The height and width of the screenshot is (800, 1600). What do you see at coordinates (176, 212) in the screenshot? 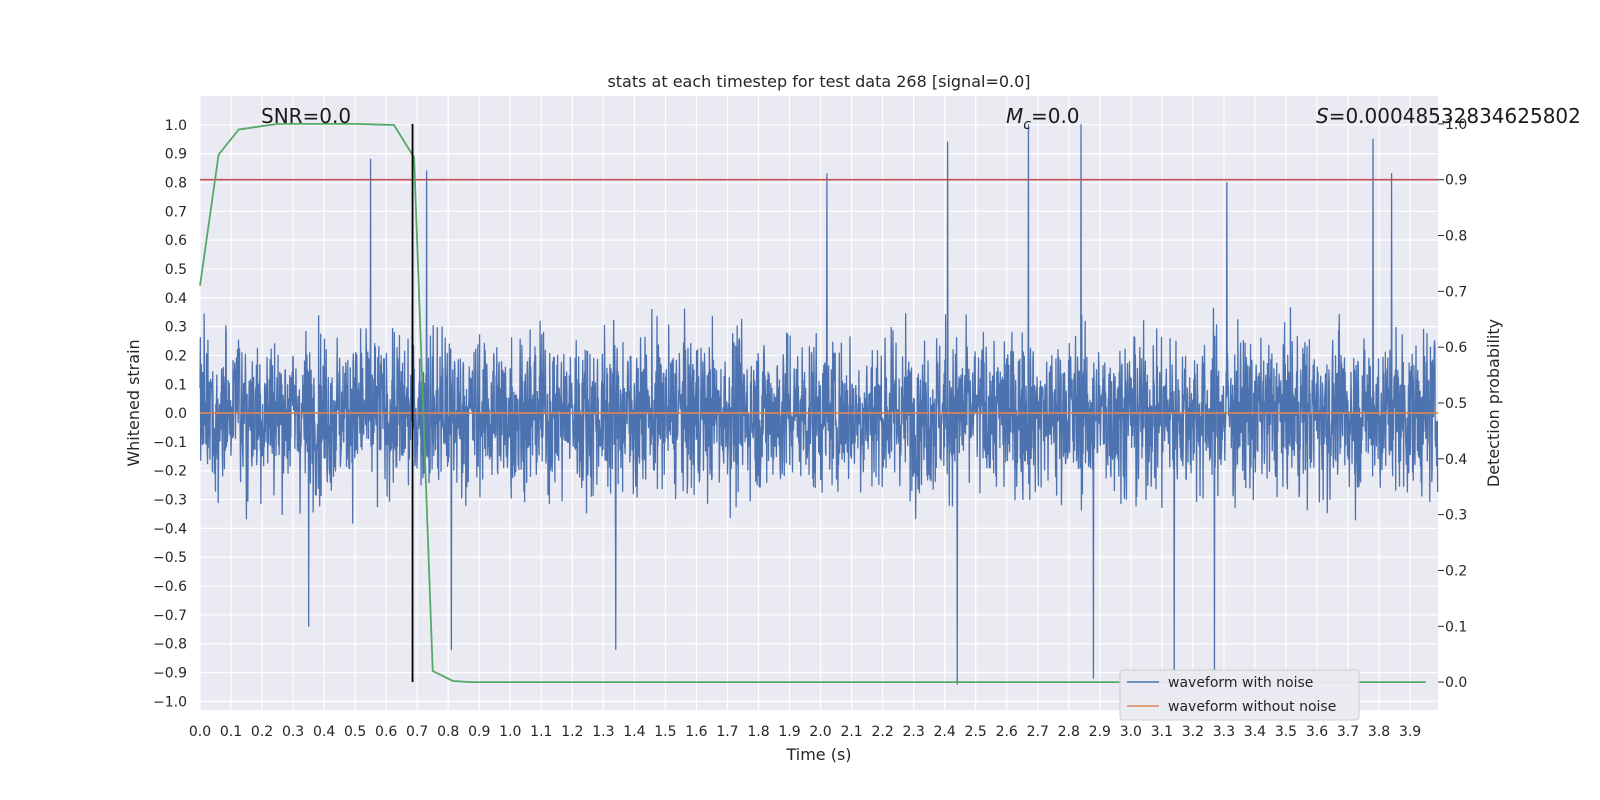
I see `y-tick-label: 0.7` at bounding box center [176, 212].